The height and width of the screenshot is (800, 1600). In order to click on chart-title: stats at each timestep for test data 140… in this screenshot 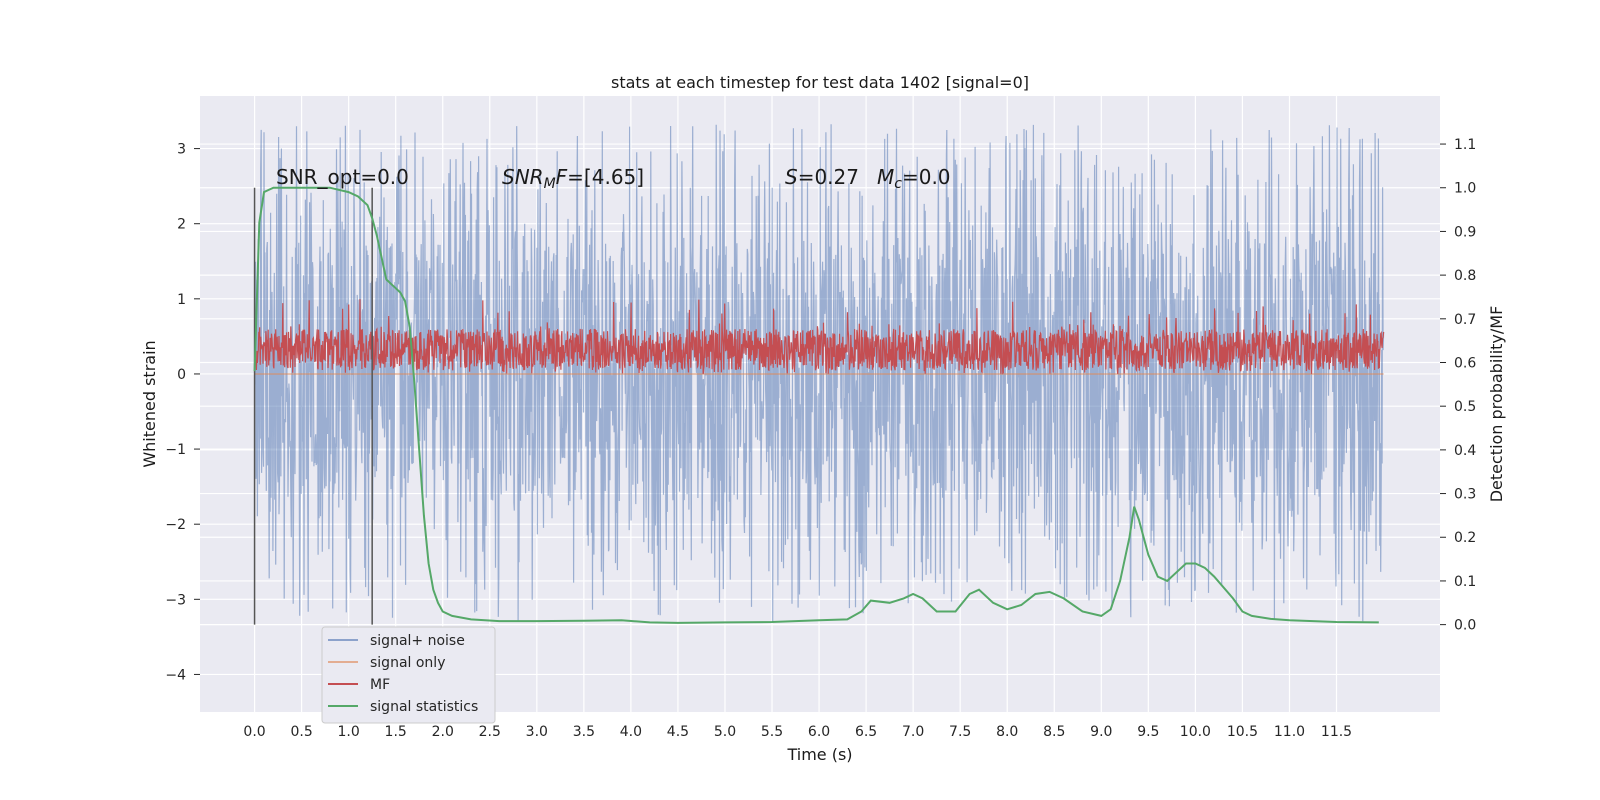, I will do `click(820, 82)`.